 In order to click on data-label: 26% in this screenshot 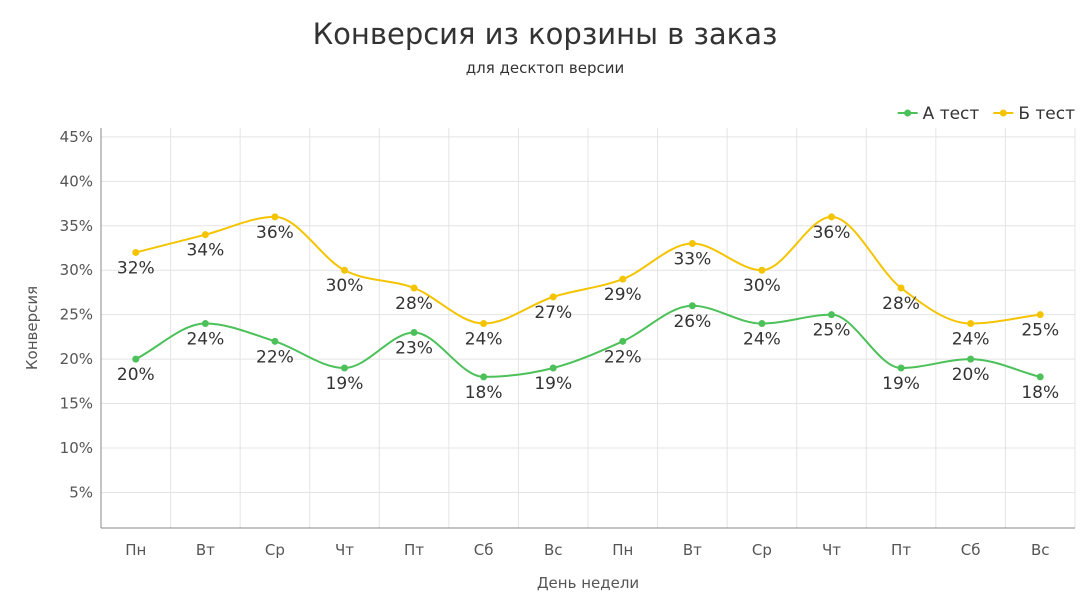, I will do `click(692, 322)`.